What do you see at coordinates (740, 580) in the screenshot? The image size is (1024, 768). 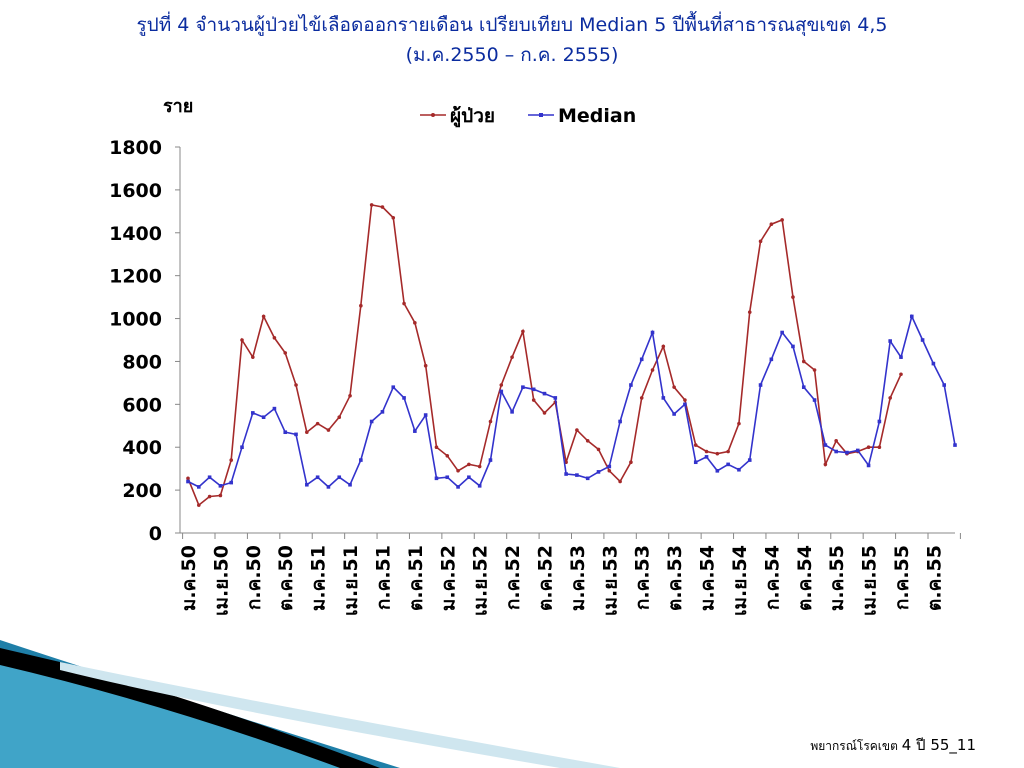 I see `x-tick-label: เม.ย.54` at bounding box center [740, 580].